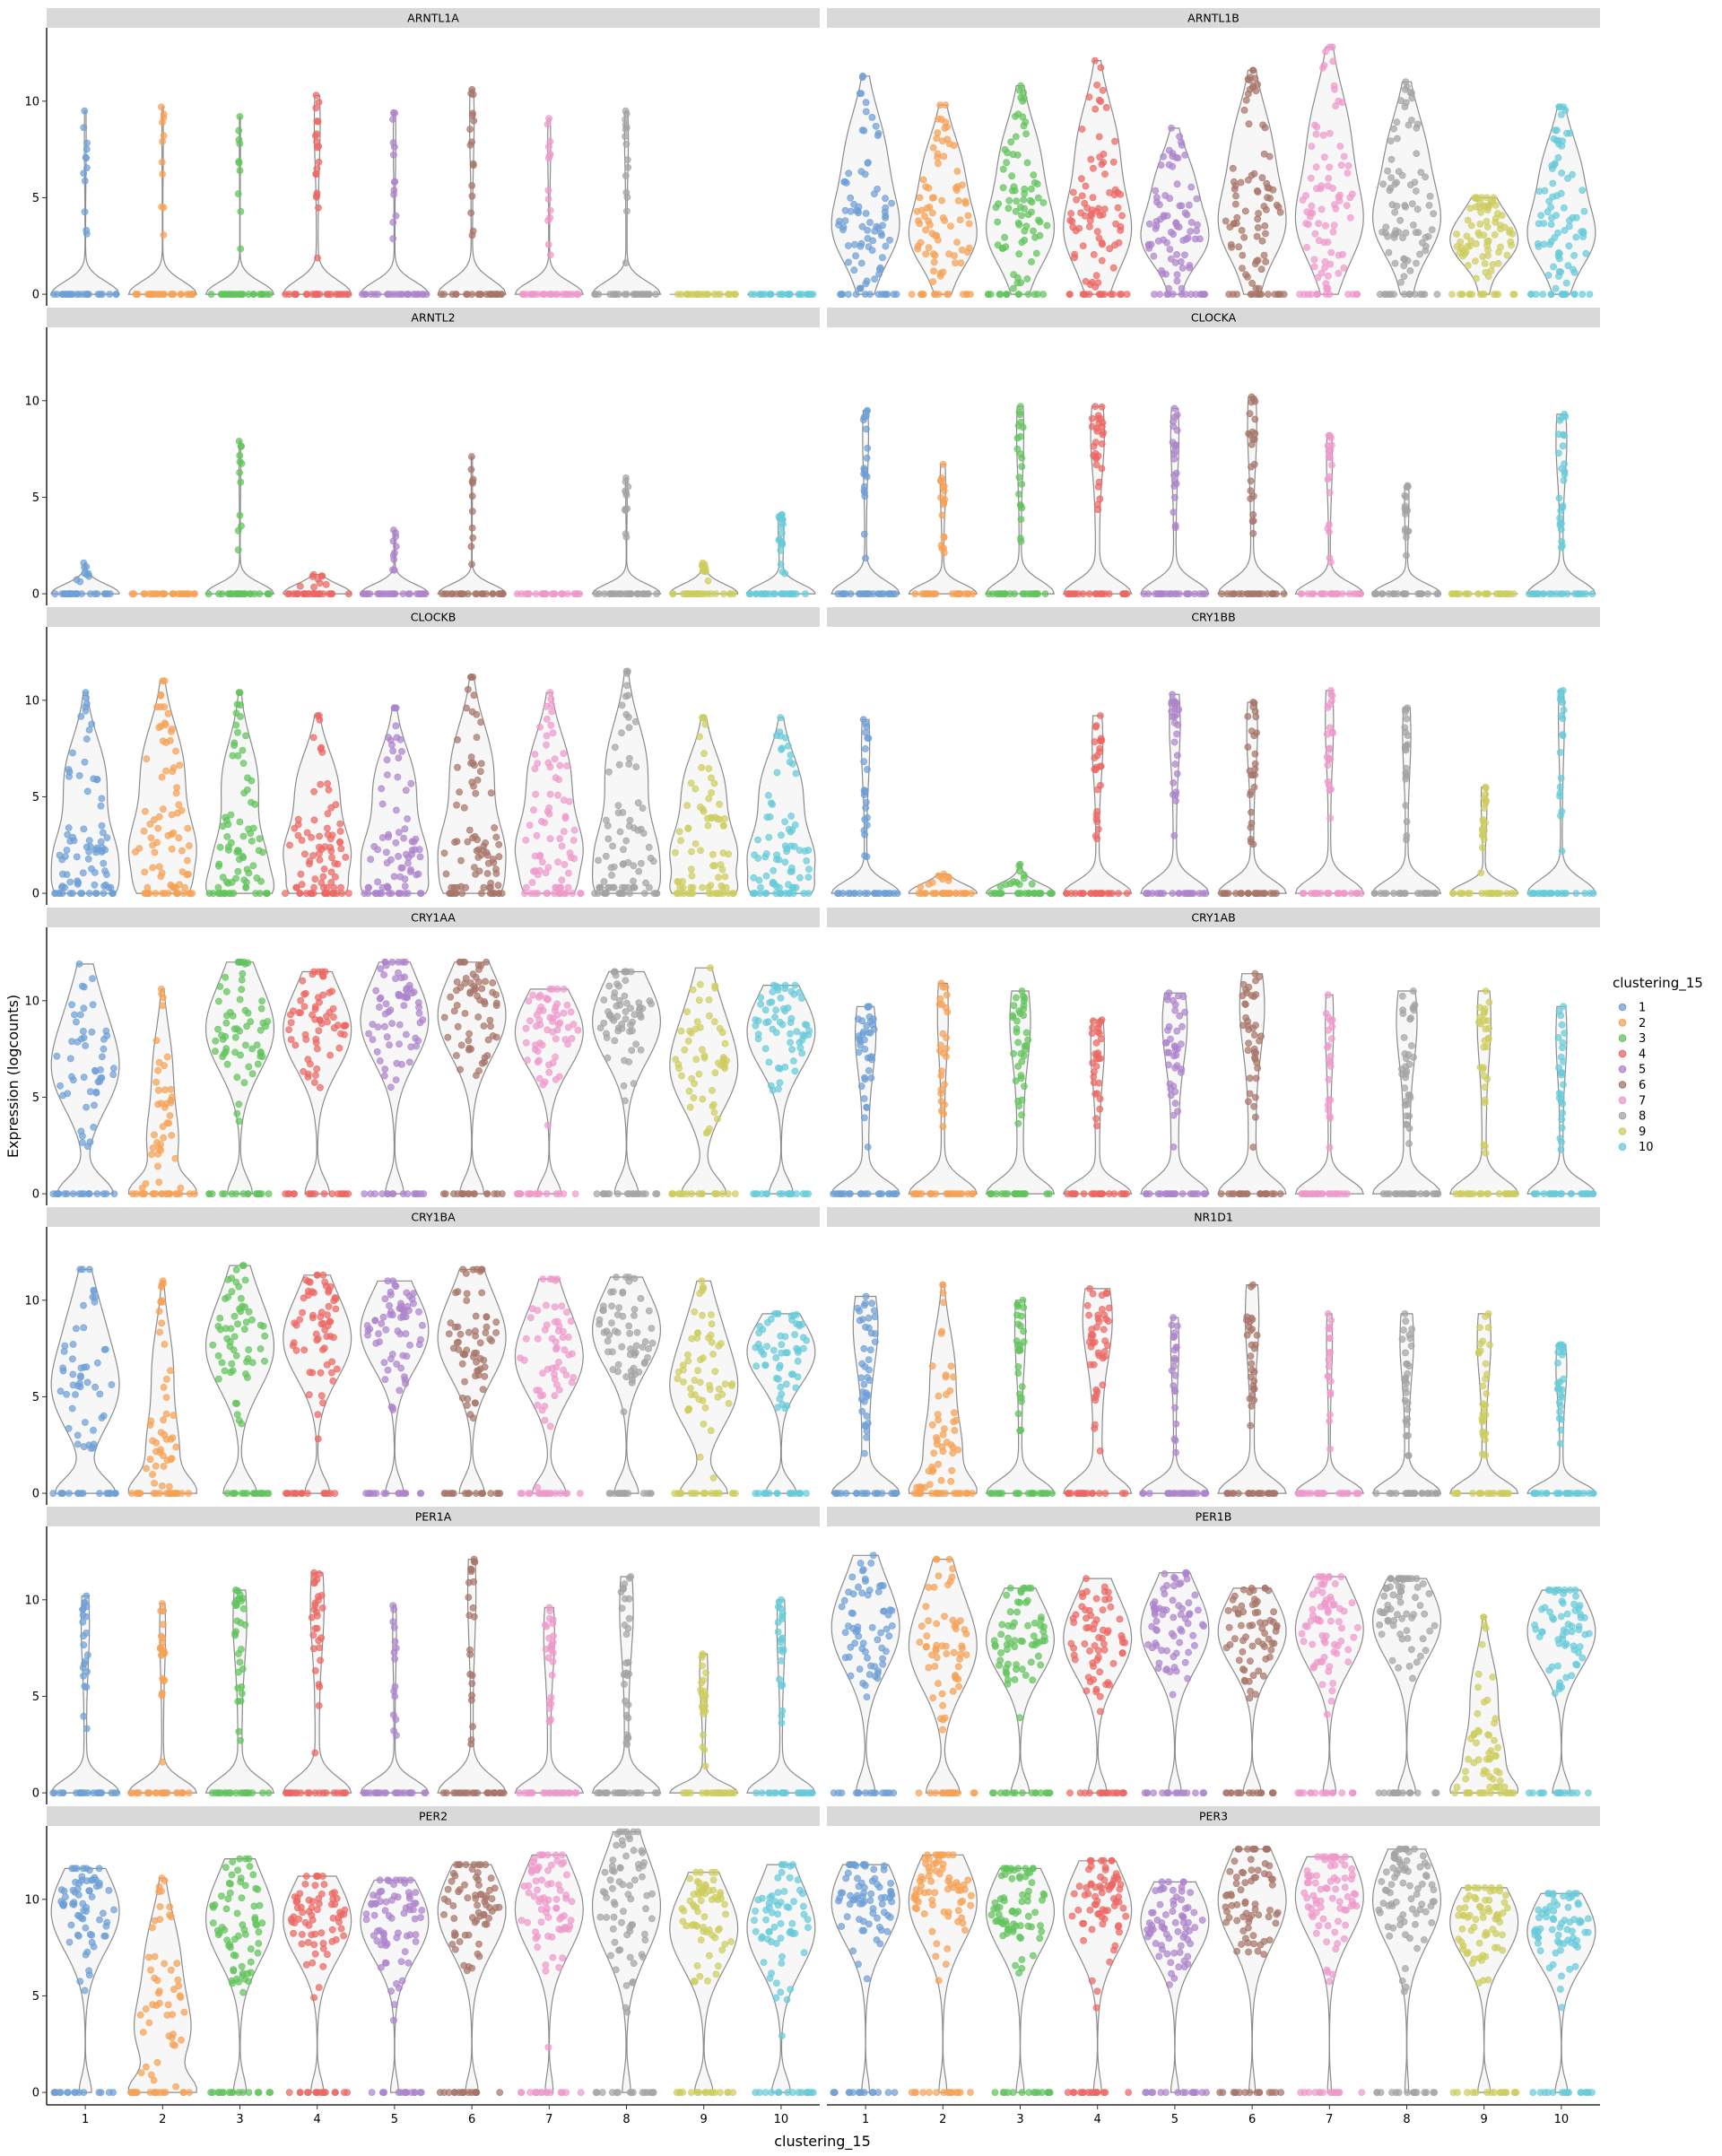  Describe the element at coordinates (1213, 1052) in the screenshot. I see `panel-cry1ab: CRY1AB` at that location.